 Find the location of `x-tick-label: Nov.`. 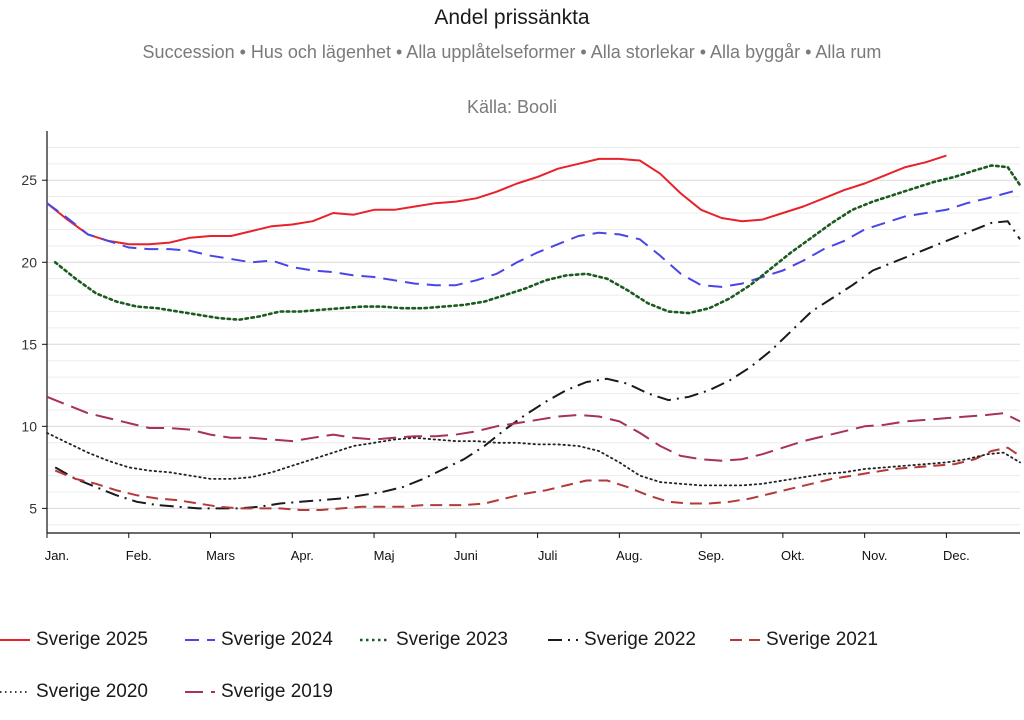

x-tick-label: Nov. is located at coordinates (875, 555).